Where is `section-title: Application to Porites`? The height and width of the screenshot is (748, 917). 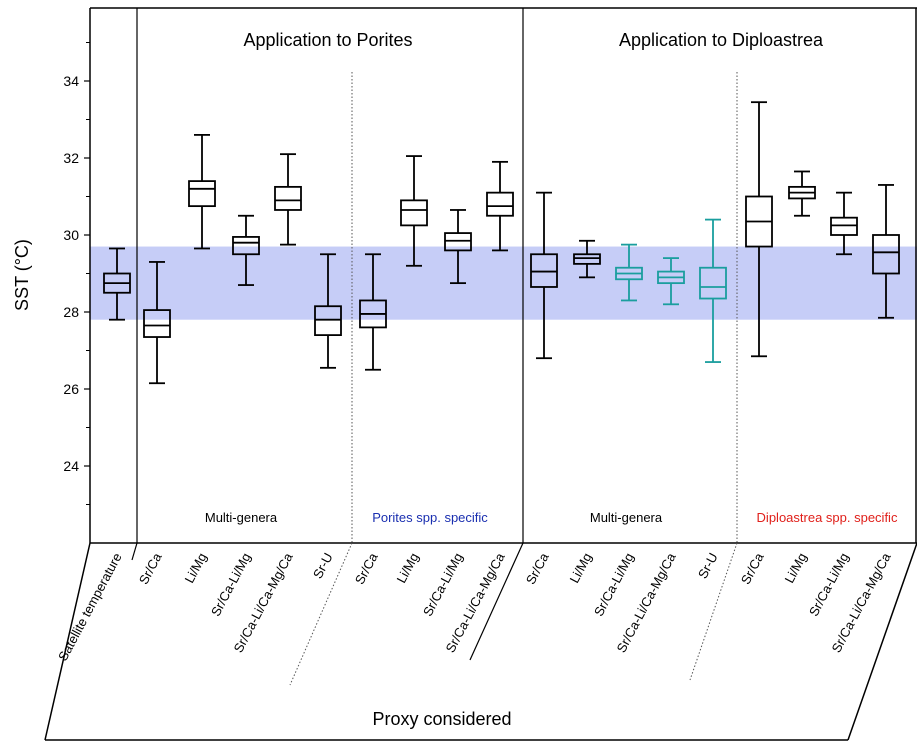 section-title: Application to Porites is located at coordinates (327, 40).